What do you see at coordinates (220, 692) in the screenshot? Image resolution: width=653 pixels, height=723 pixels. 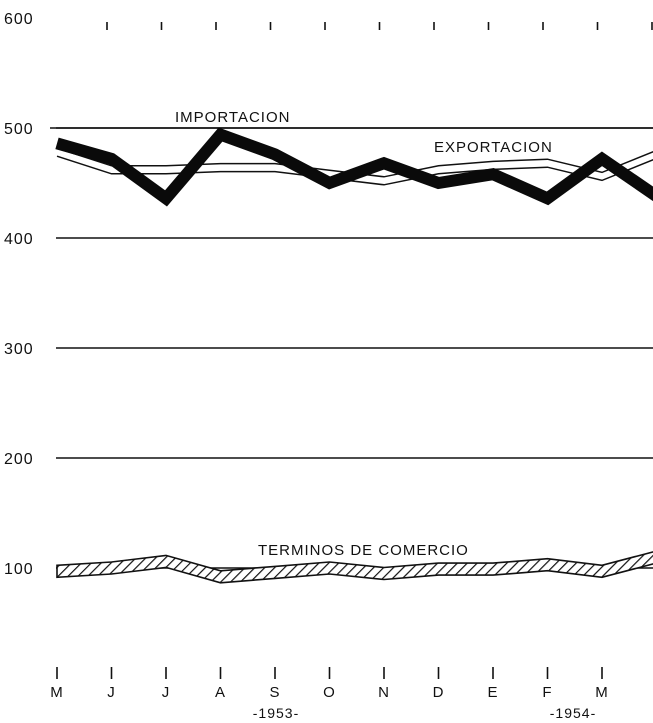 I see `x-tick-label-3: A` at bounding box center [220, 692].